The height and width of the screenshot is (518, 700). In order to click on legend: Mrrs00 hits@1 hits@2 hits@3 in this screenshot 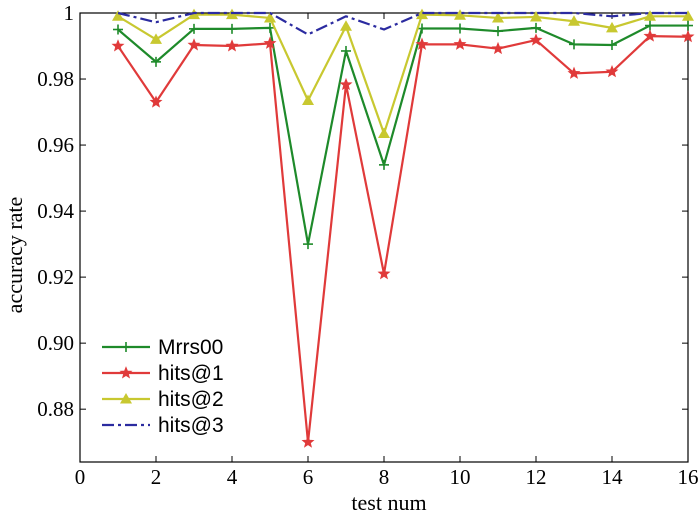, I will do `click(163, 386)`.